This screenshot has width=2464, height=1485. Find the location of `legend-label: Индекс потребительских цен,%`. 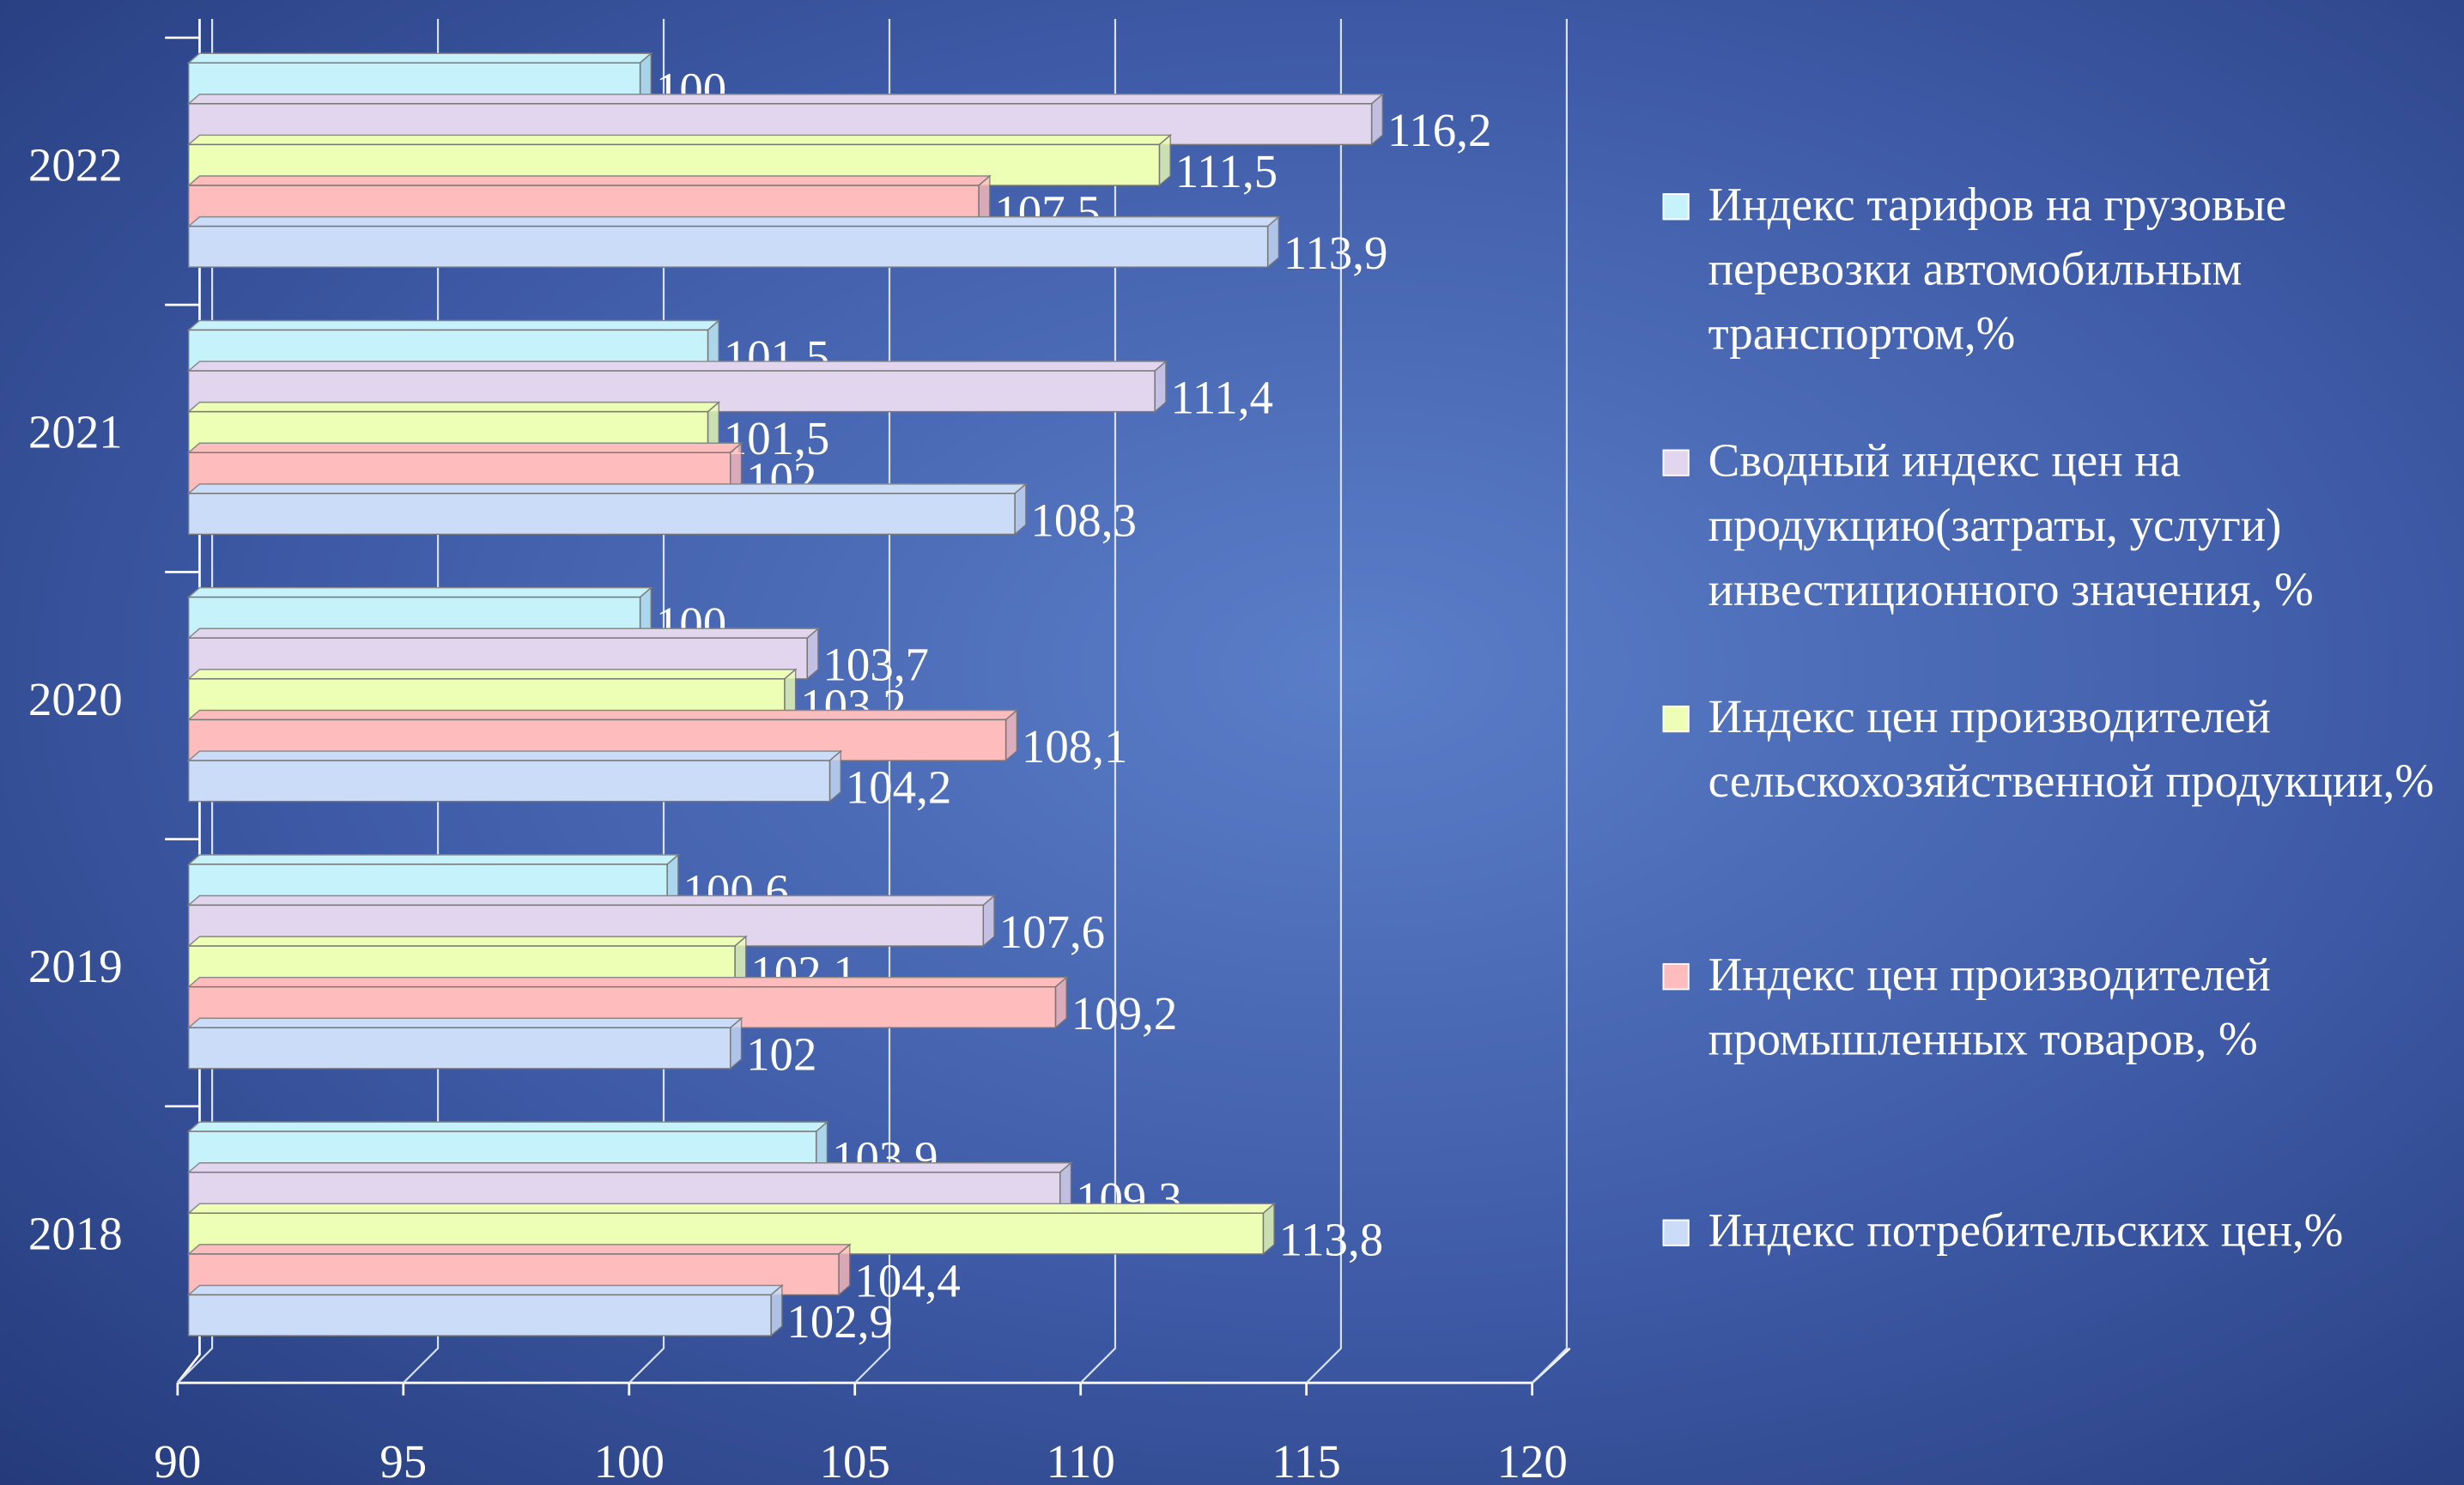

legend-label: Индекс потребительских цен,% is located at coordinates (2026, 1231).